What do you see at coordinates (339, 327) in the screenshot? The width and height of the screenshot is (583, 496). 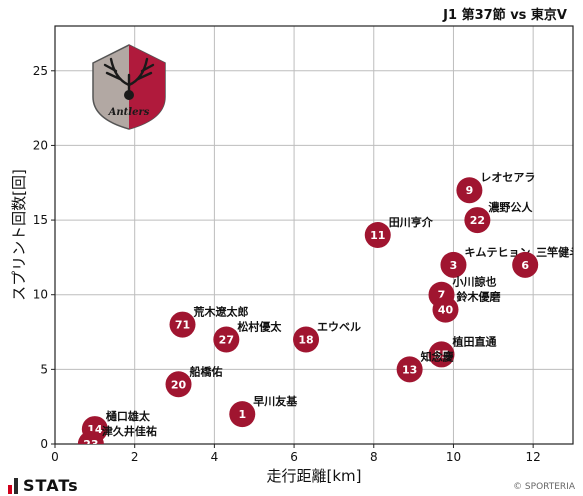 I see `point-player-name: エウベル` at bounding box center [339, 327].